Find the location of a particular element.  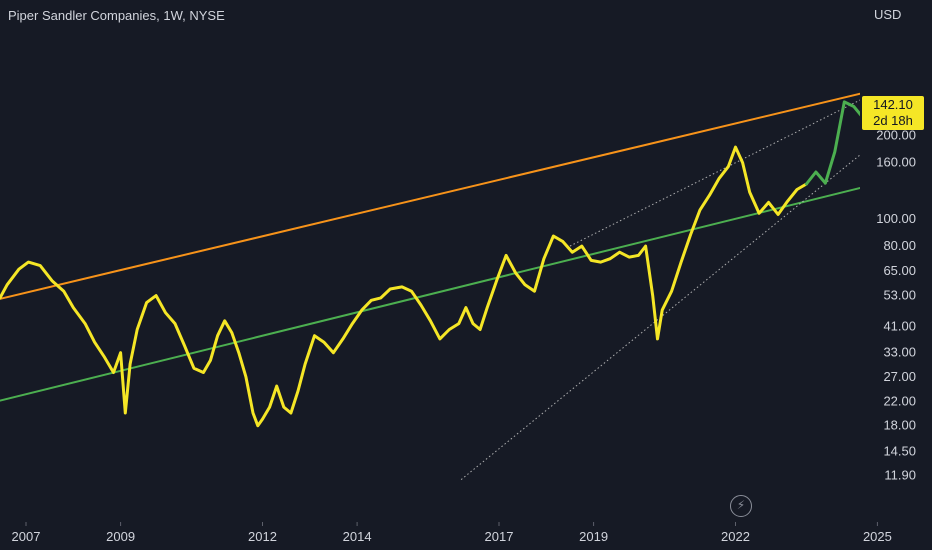

price-tick-label: 160.00 is located at coordinates (896, 162).